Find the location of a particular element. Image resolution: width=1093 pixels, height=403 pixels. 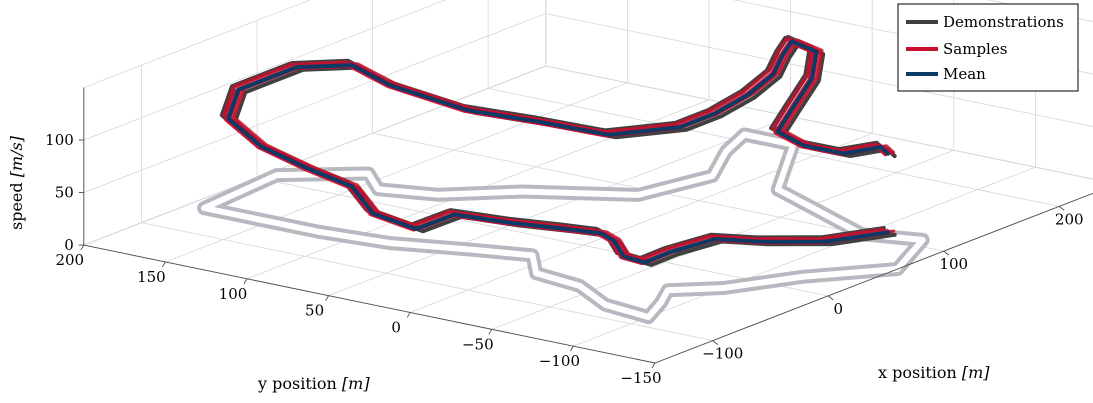

legend: Demonstrations Samples Mean is located at coordinates (988, 47).